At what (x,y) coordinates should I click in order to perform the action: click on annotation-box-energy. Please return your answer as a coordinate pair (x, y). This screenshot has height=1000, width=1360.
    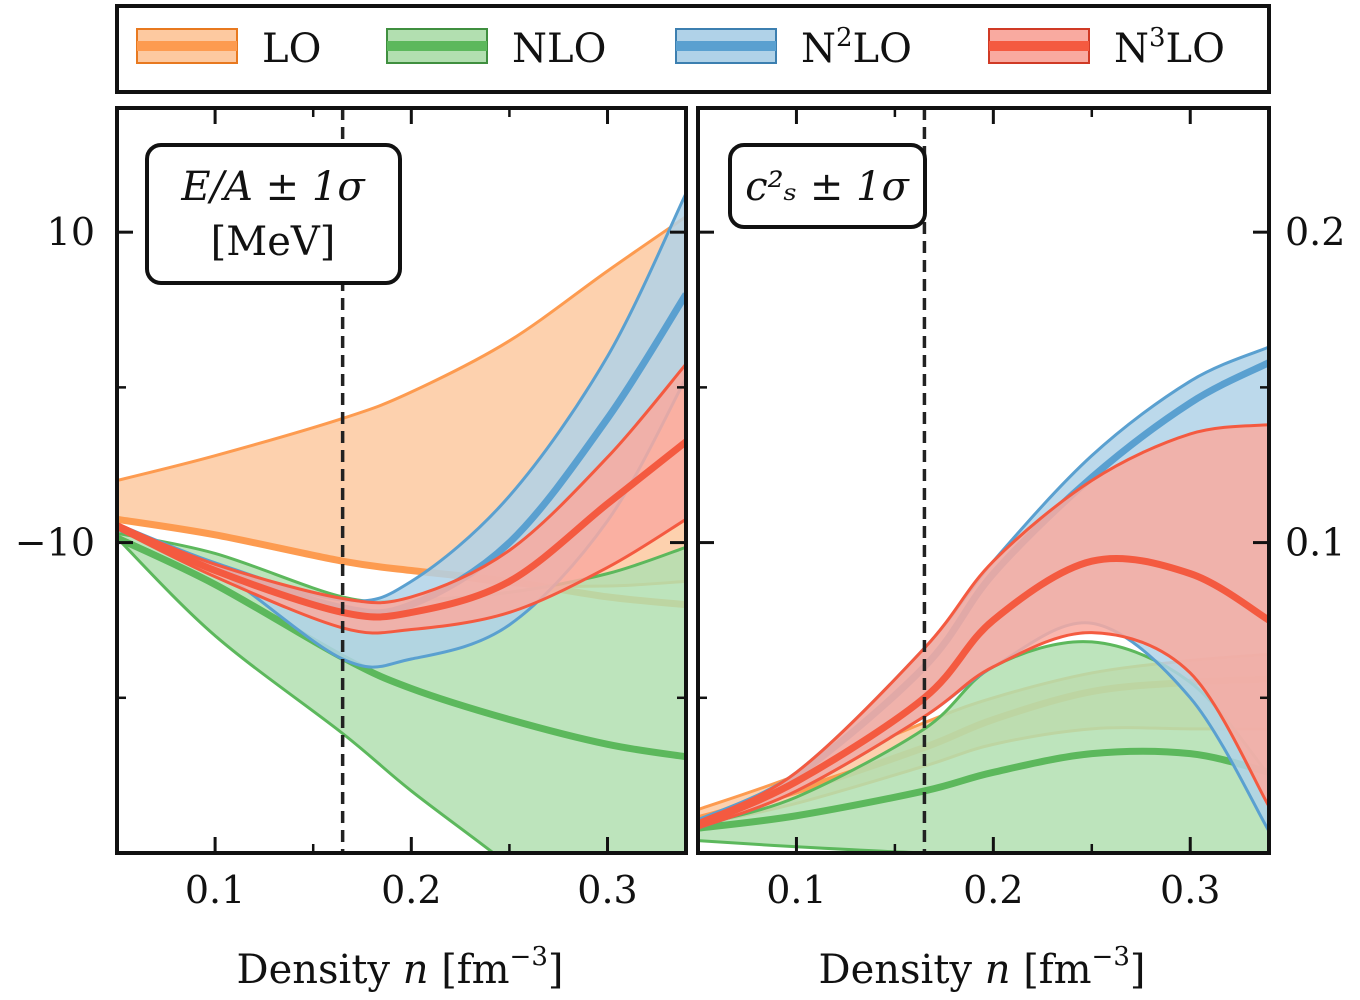
    Looking at the image, I should click on (273, 214).